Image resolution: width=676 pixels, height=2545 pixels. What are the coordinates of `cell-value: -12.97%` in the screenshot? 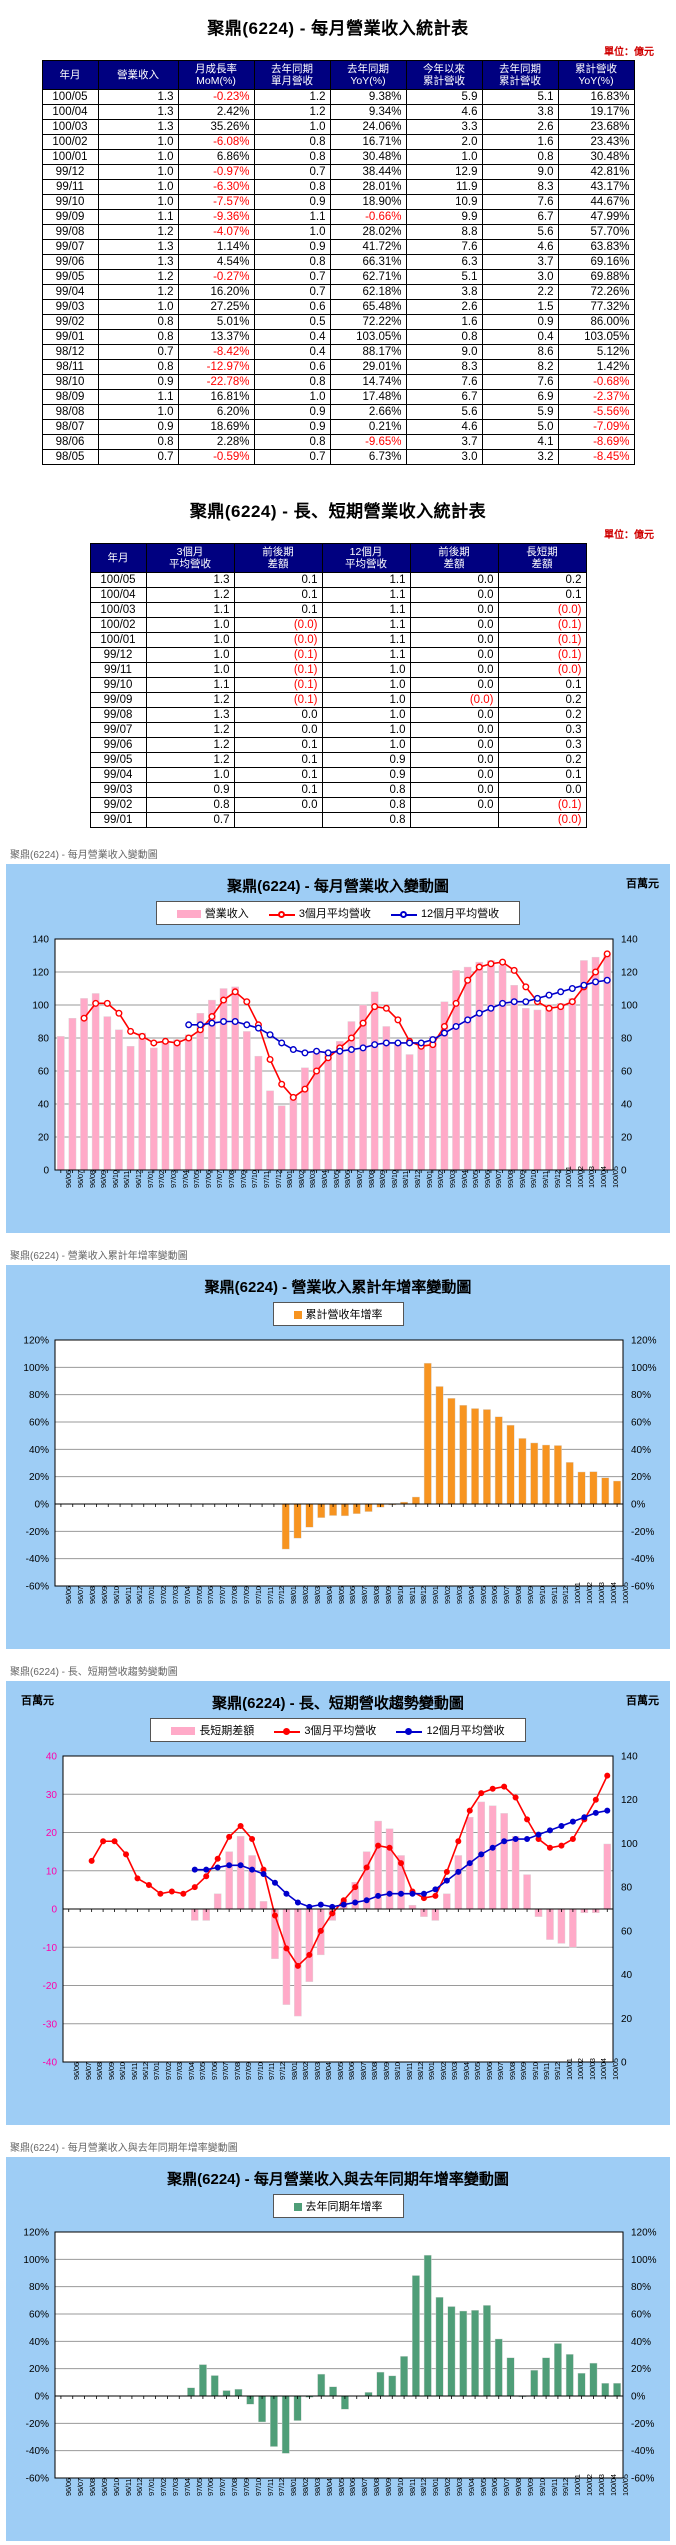 It's located at (216, 367).